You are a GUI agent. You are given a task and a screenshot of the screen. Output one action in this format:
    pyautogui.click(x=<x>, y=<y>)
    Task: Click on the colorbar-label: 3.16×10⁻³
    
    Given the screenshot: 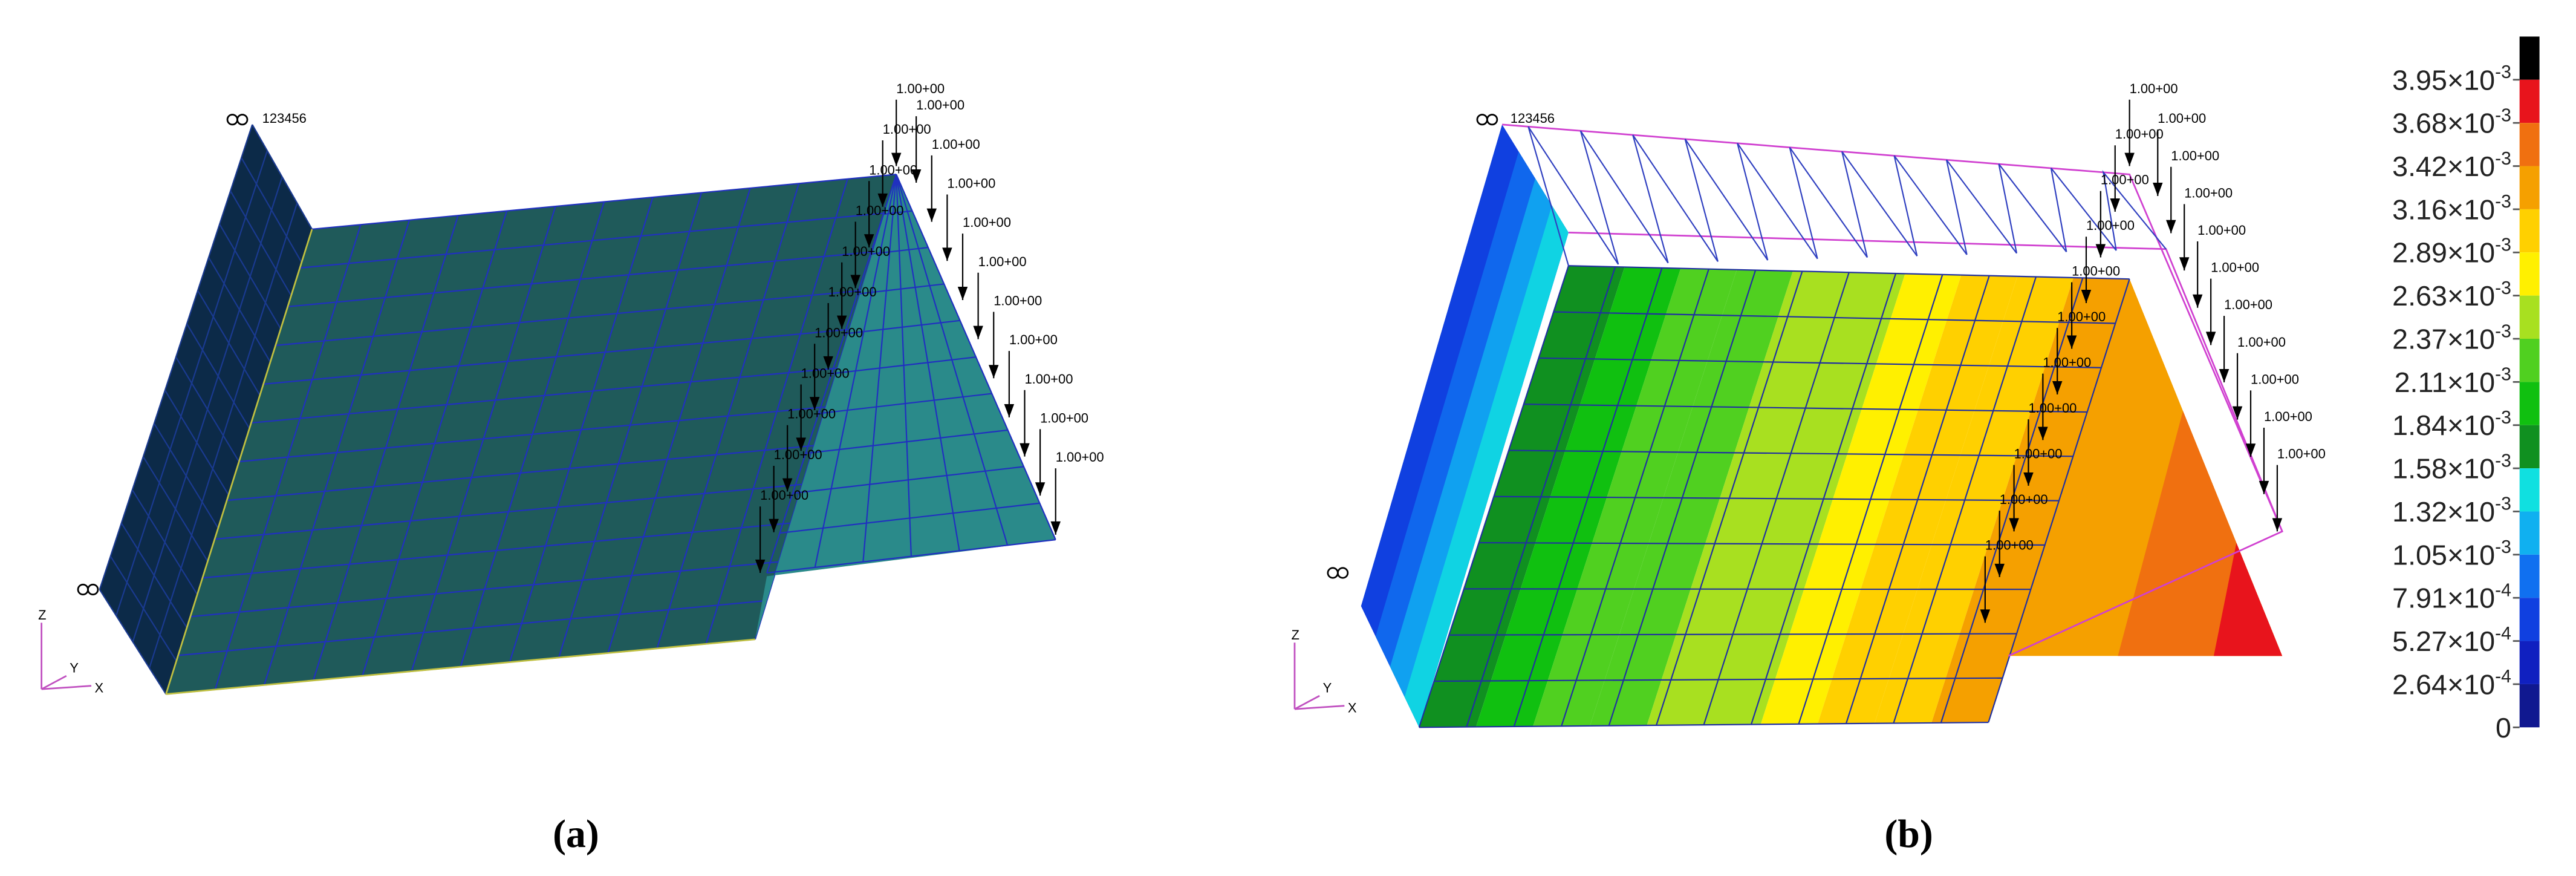 What is the action you would take?
    pyautogui.click(x=2451, y=208)
    